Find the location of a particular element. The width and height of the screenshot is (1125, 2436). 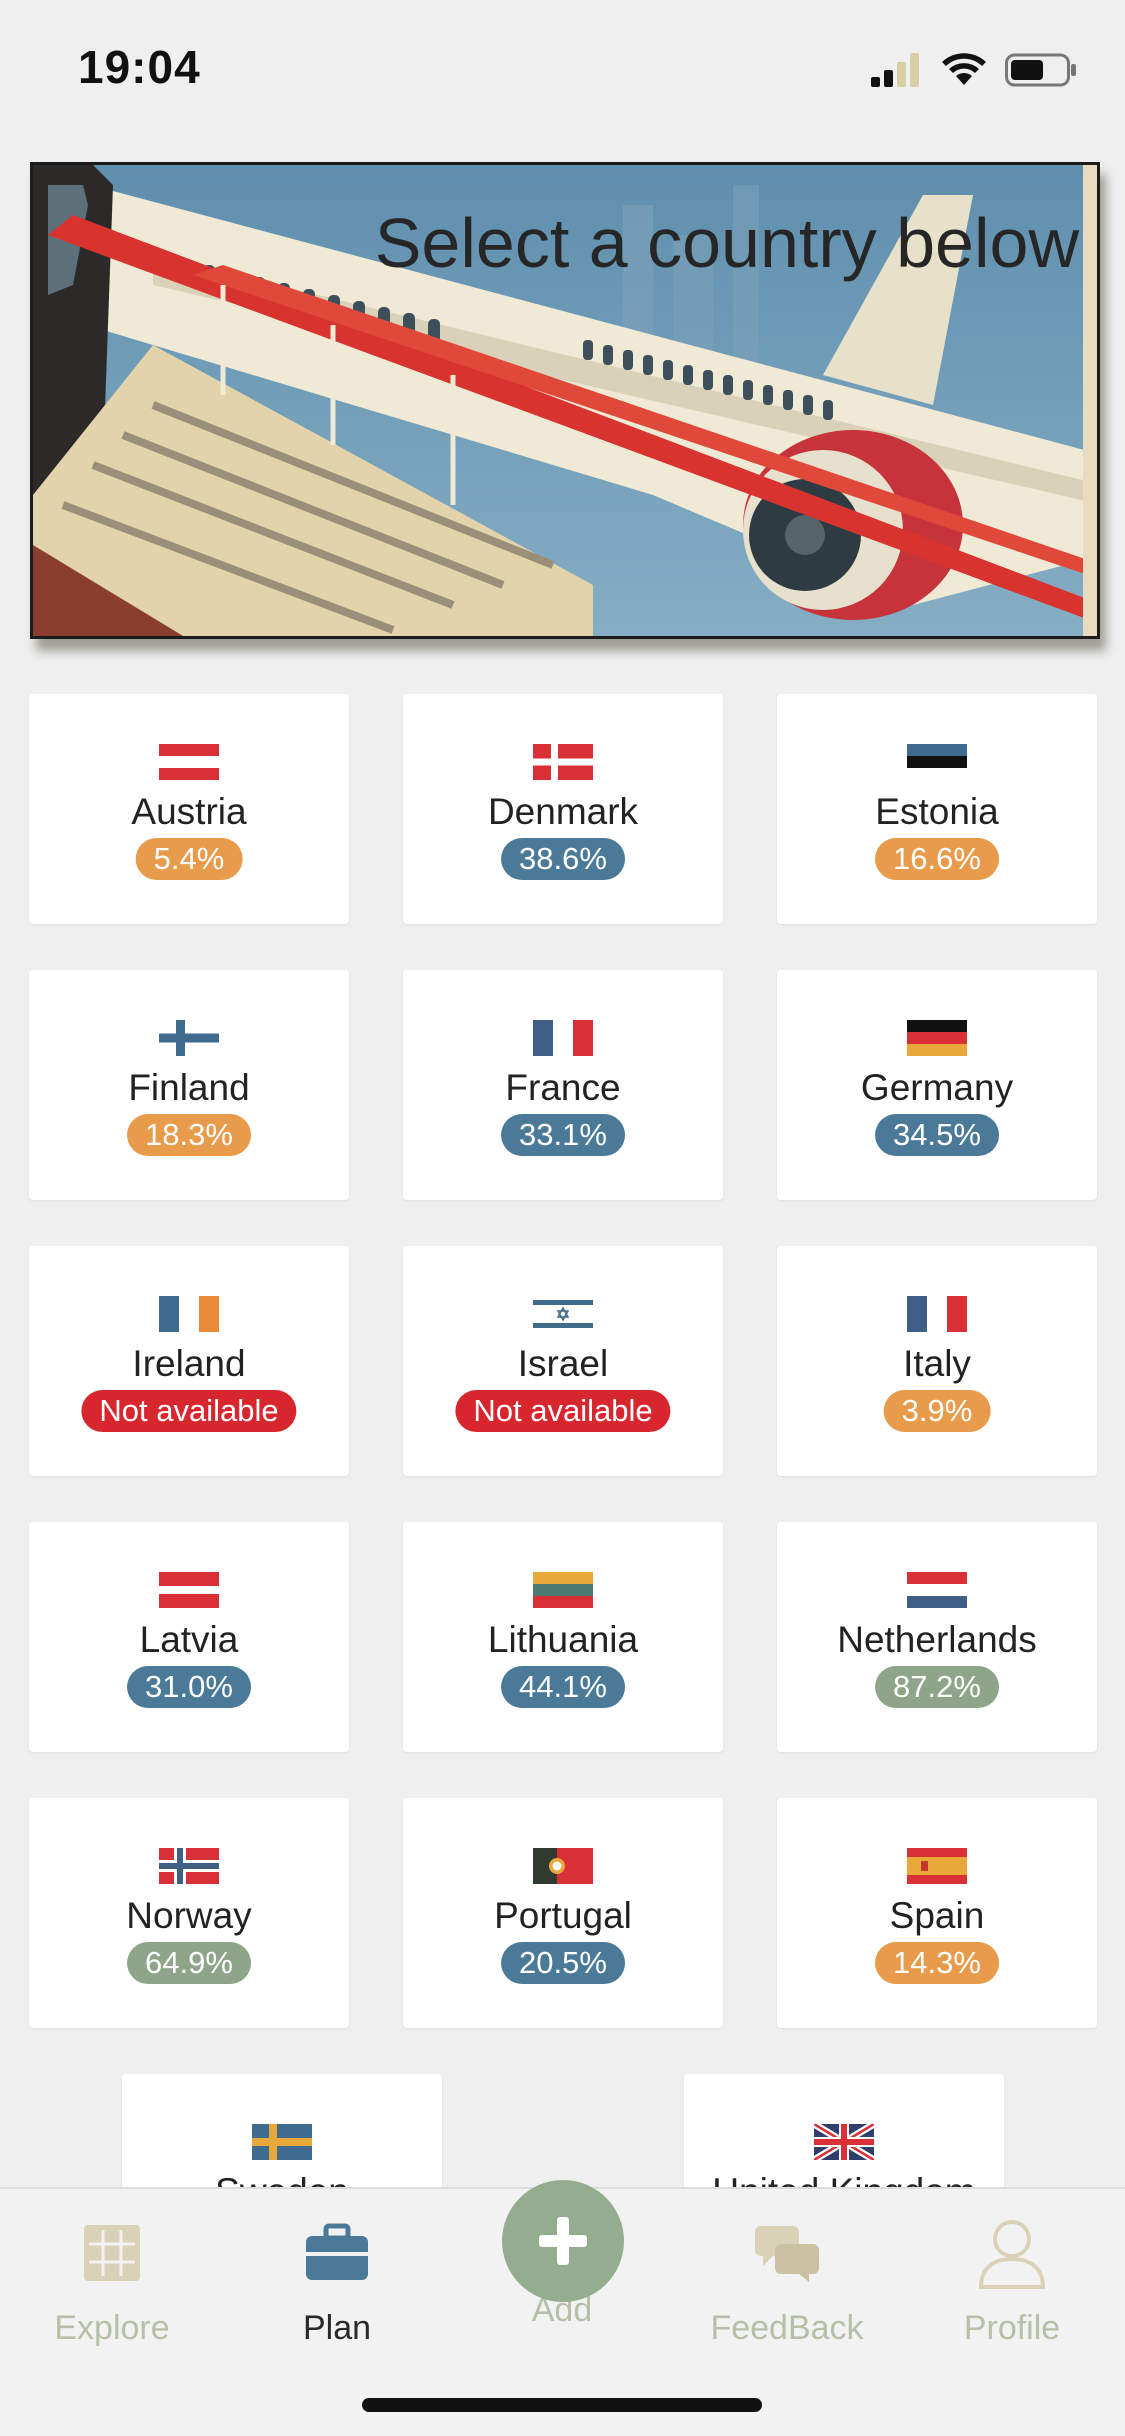

country-card-netherlands: Netherlands 87.2% is located at coordinates (937, 1637).